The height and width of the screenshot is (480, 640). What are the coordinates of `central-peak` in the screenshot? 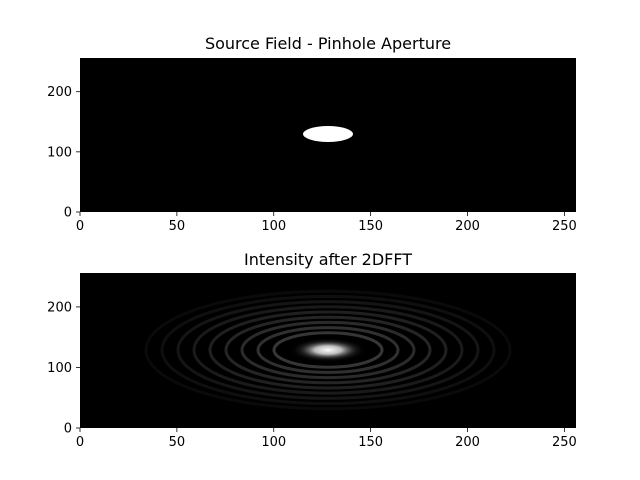 It's located at (328, 350).